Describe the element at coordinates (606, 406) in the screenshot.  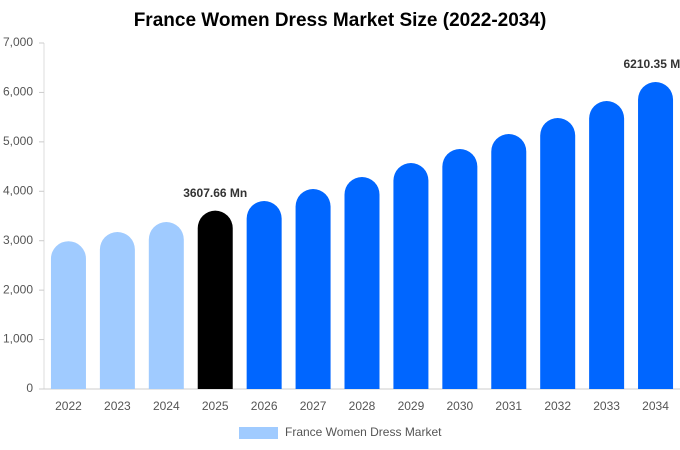
I see `x-tick-label: 2033` at that location.